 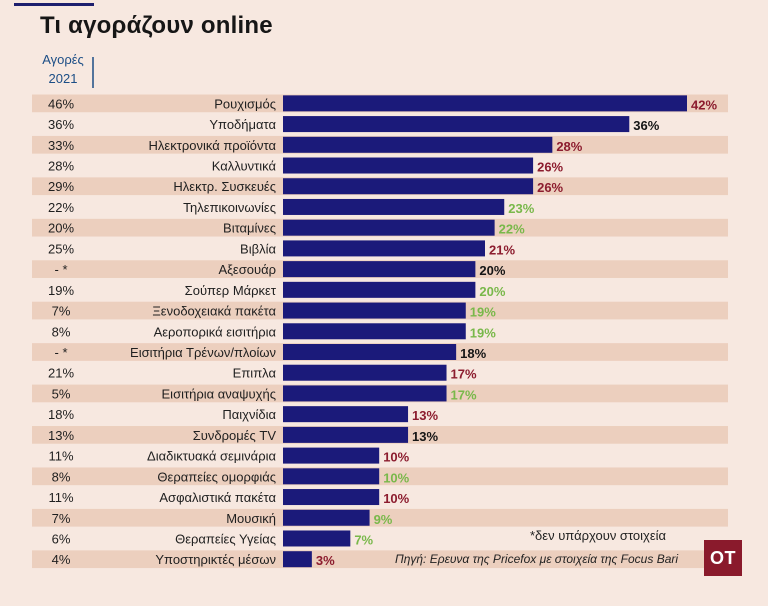 What do you see at coordinates (249, 228) in the screenshot?
I see `category-label: Βιταμίνες` at bounding box center [249, 228].